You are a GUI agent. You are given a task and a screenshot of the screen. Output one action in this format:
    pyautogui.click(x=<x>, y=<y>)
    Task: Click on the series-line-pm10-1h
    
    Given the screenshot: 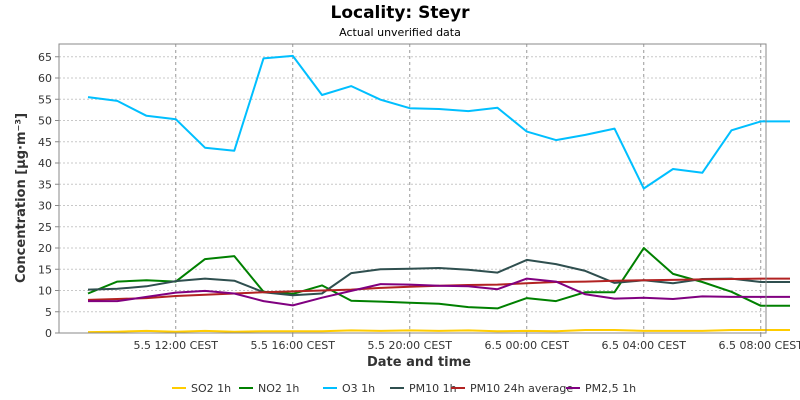 What is the action you would take?
    pyautogui.click(x=438, y=277)
    